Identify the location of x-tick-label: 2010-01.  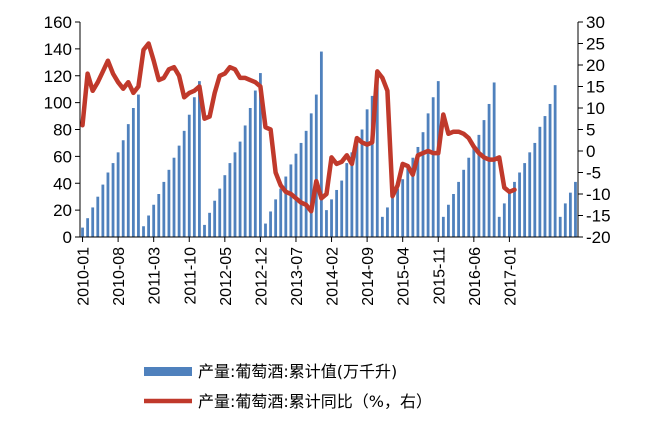
(84, 276).